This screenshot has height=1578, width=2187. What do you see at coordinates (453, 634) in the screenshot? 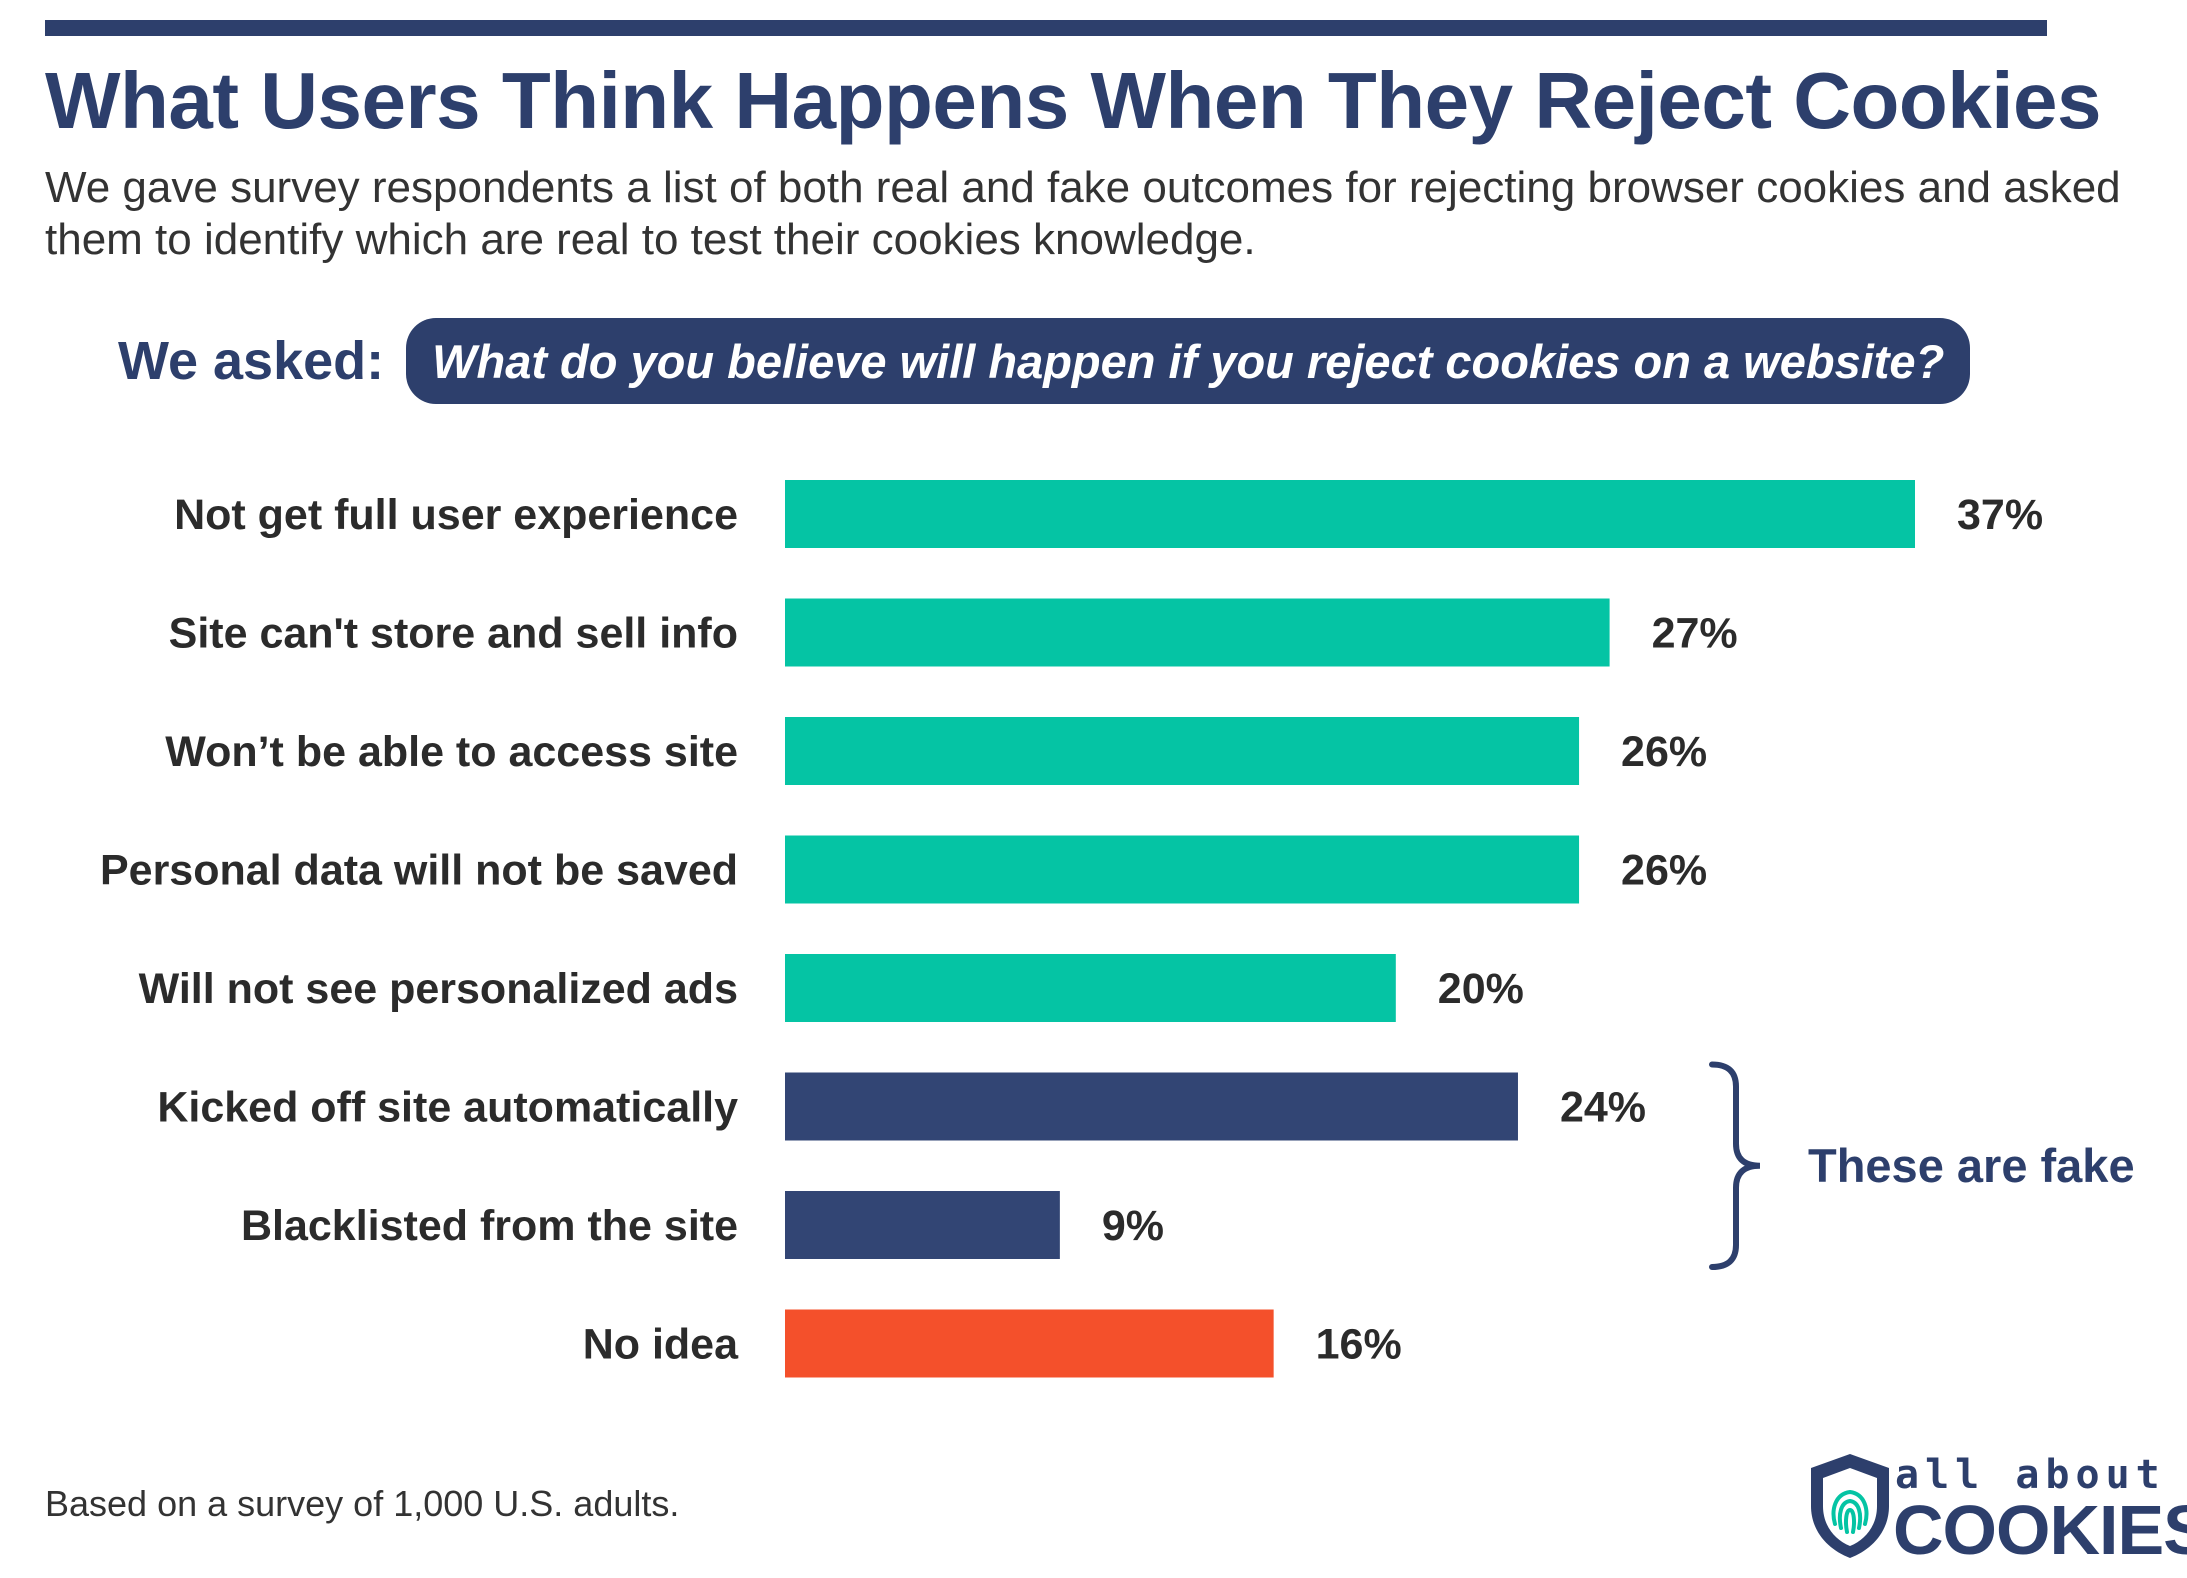
I see `category-label: Site can't store and sell info` at bounding box center [453, 634].